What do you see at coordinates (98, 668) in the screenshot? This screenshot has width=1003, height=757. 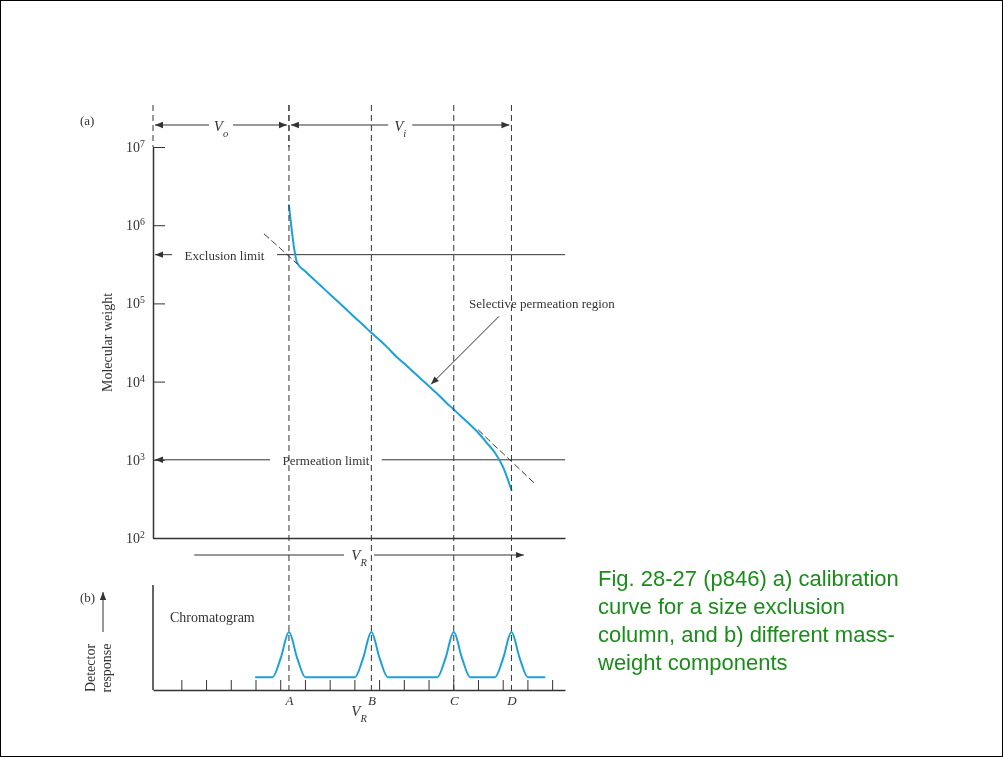 I see `y-axis-title: Detector response` at bounding box center [98, 668].